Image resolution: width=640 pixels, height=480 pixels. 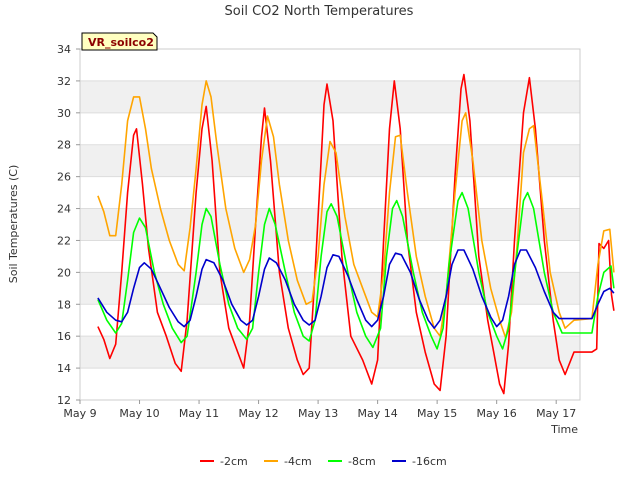 I want to click on chart-title: Soil CO2 North Temperatures, so click(x=319, y=11).